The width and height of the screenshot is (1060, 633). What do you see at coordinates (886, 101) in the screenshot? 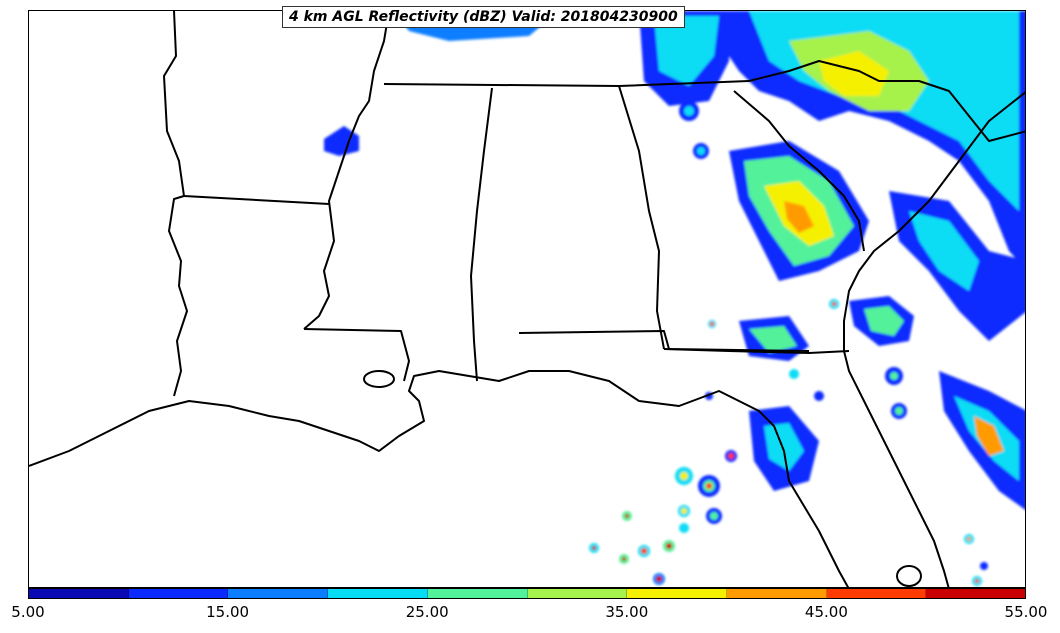
I see `border-georgia-carolina` at bounding box center [886, 101].